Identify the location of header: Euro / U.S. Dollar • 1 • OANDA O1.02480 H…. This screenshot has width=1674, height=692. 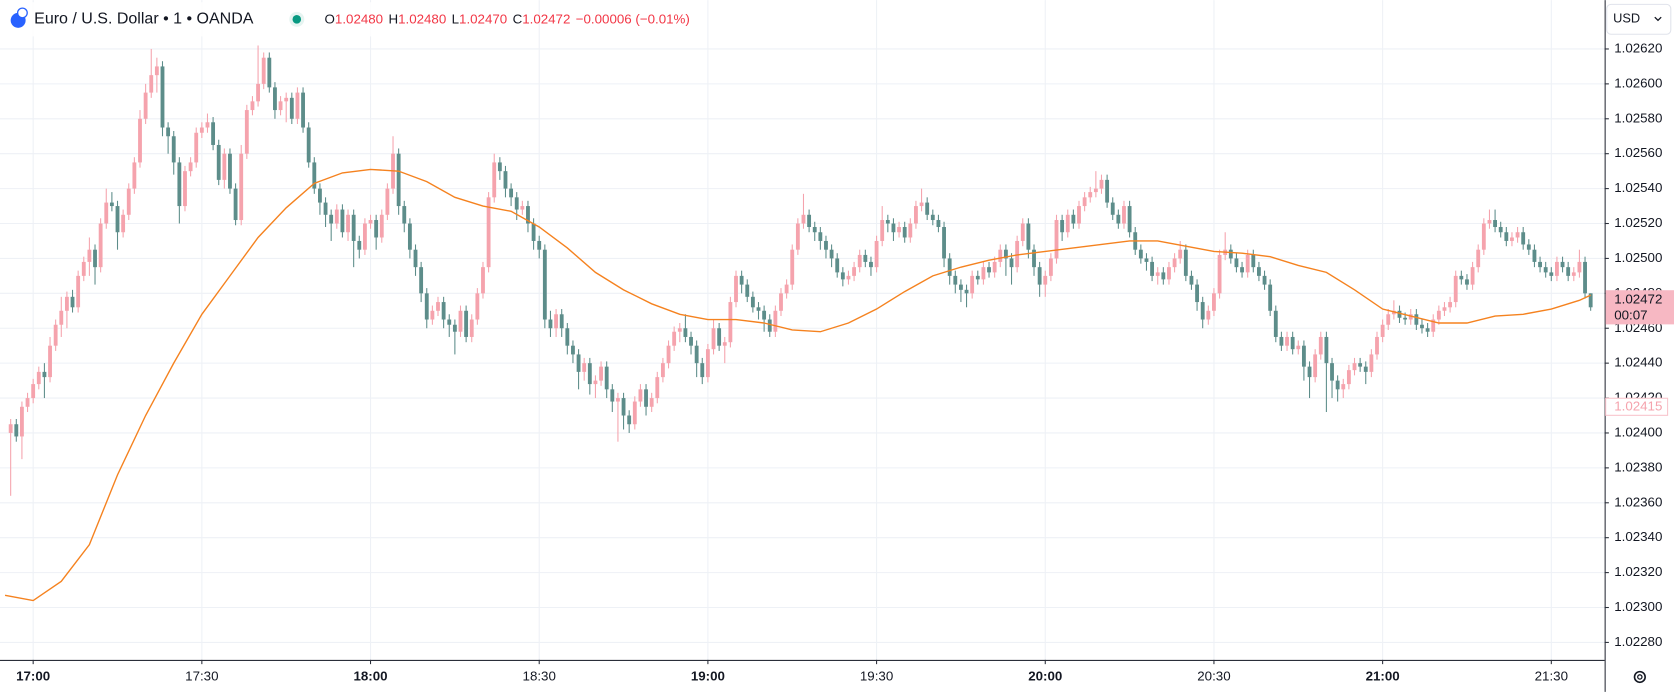
(345, 19).